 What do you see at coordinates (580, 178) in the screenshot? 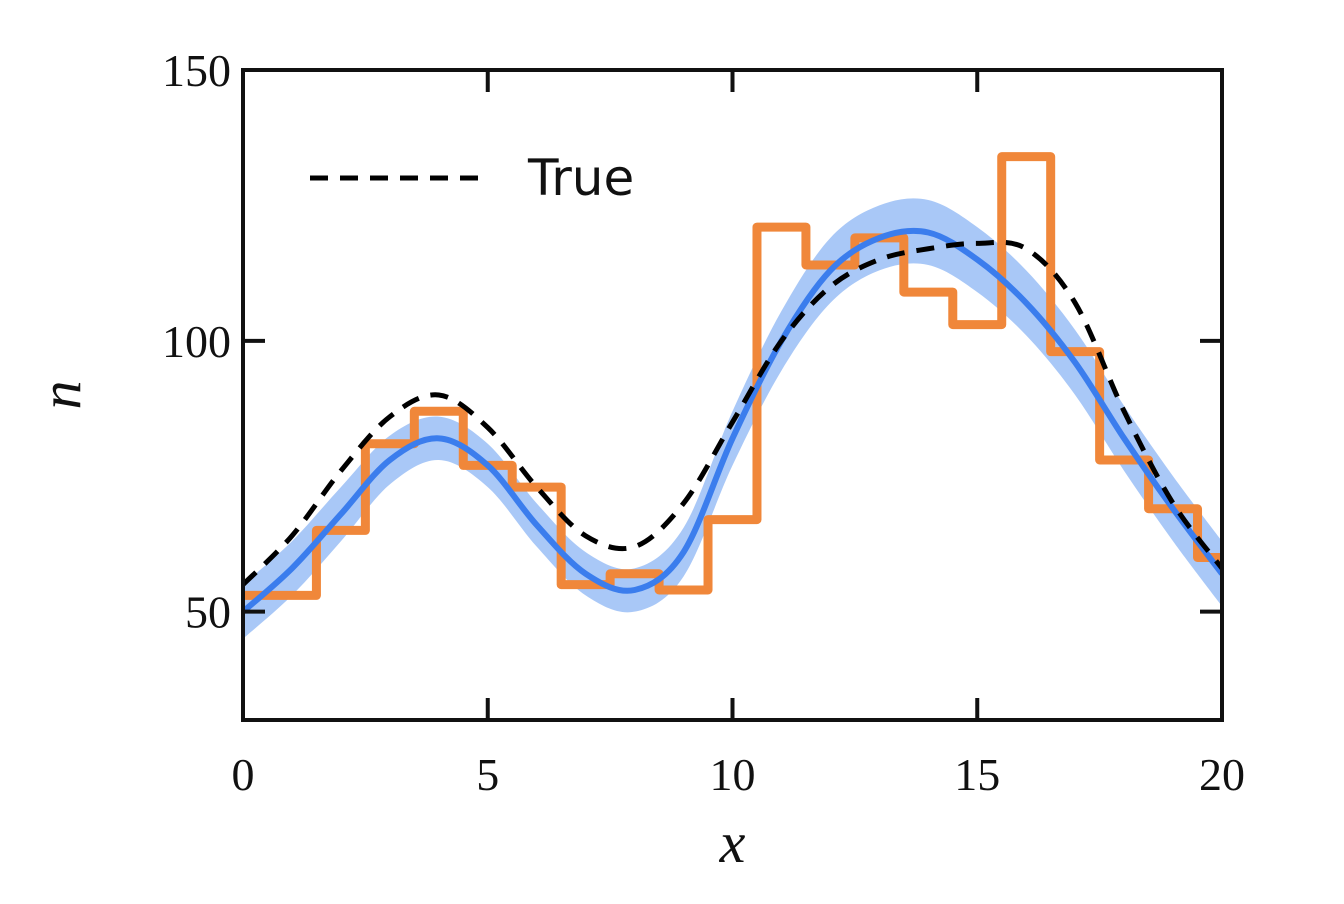
I see `legend-label-true: True` at bounding box center [580, 178].